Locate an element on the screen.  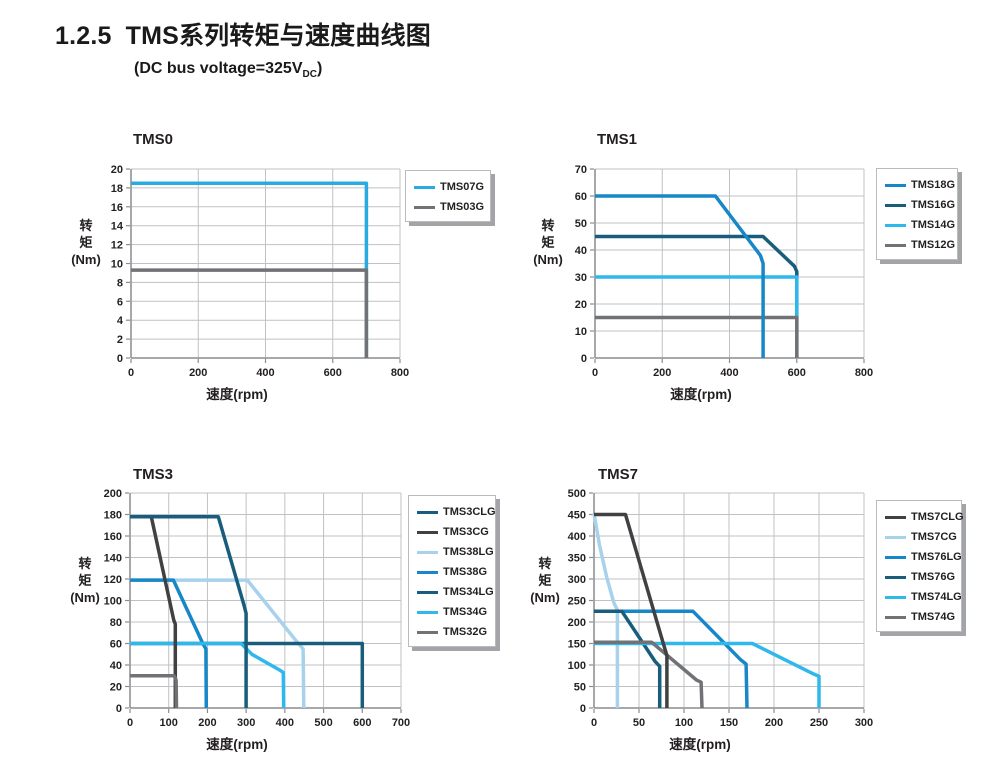
legend-item-TMS12G: TMS12G is located at coordinates (920, 245).